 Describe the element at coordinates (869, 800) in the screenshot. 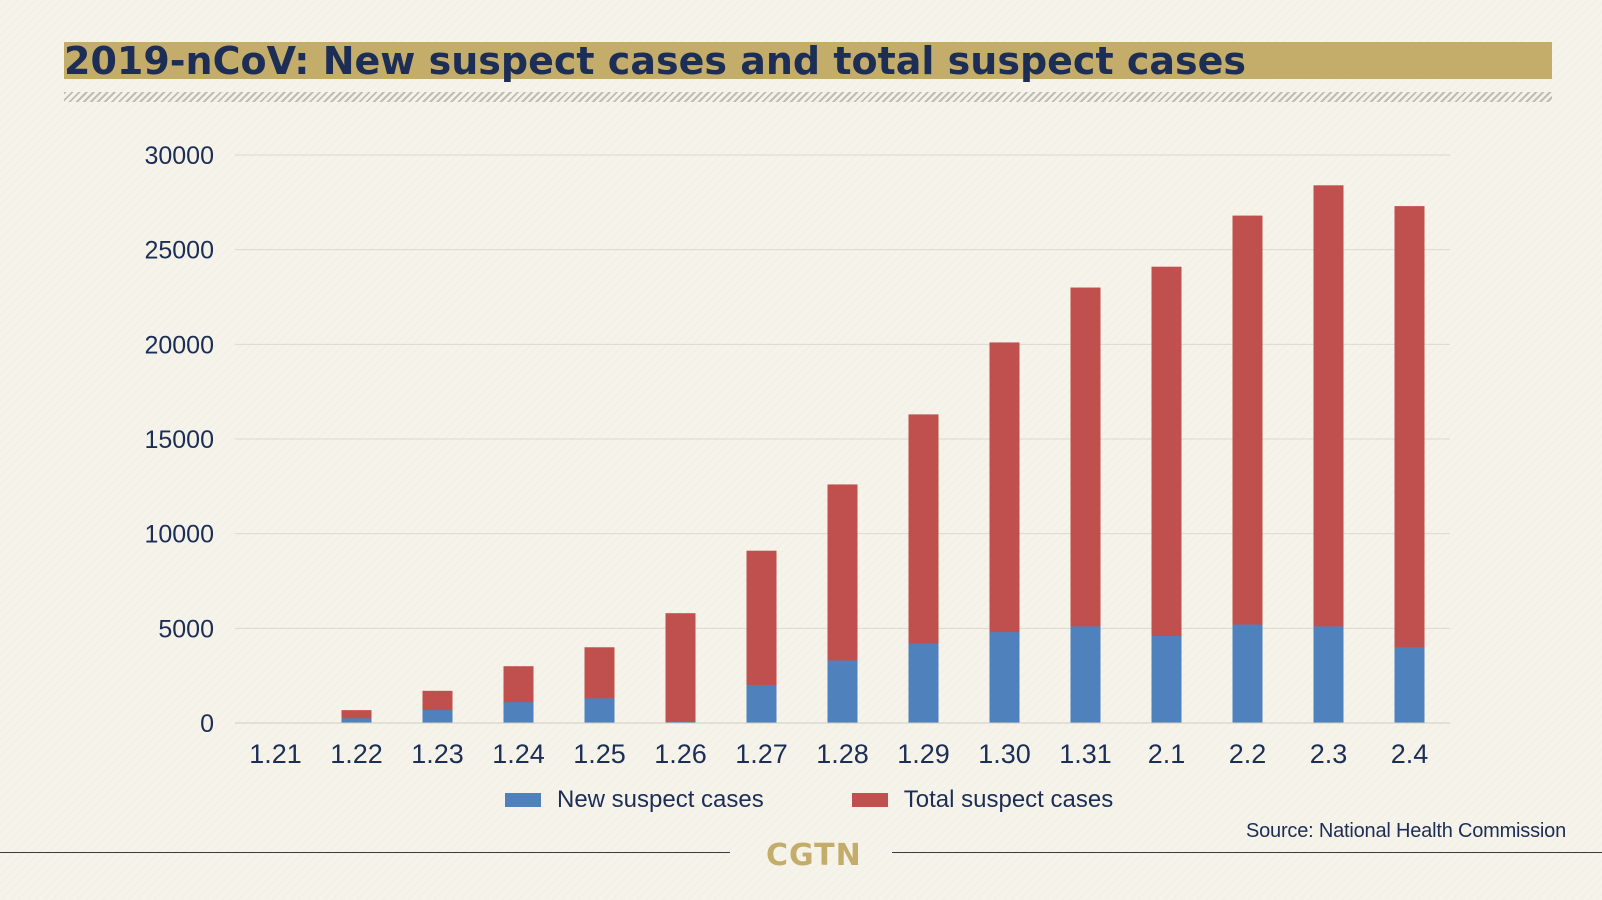

I see `legend-swatch-total` at that location.